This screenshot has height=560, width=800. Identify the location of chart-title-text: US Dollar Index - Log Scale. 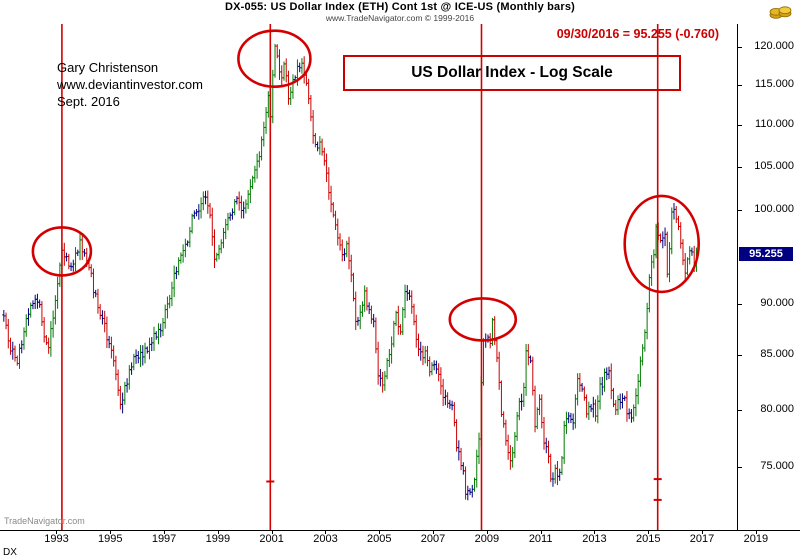
(512, 72).